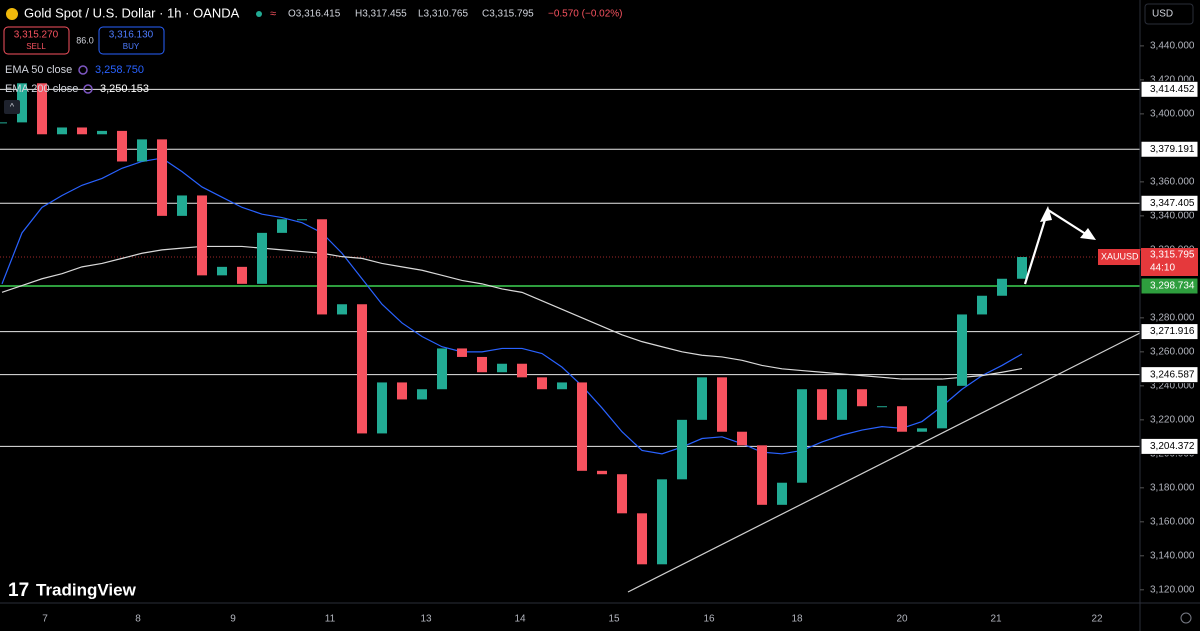 The image size is (1200, 631). Describe the element at coordinates (330, 619) in the screenshot. I see `x-tick-label: 11` at that location.